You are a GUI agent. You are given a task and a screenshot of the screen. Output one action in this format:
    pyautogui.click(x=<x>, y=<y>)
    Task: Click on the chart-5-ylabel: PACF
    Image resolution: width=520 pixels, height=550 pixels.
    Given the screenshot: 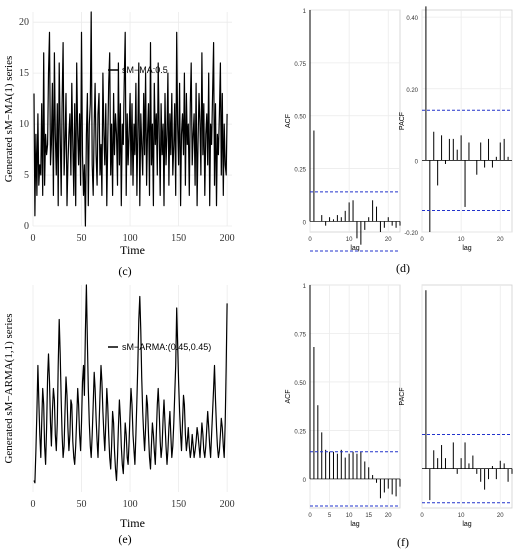 What is the action you would take?
    pyautogui.click(x=402, y=396)
    